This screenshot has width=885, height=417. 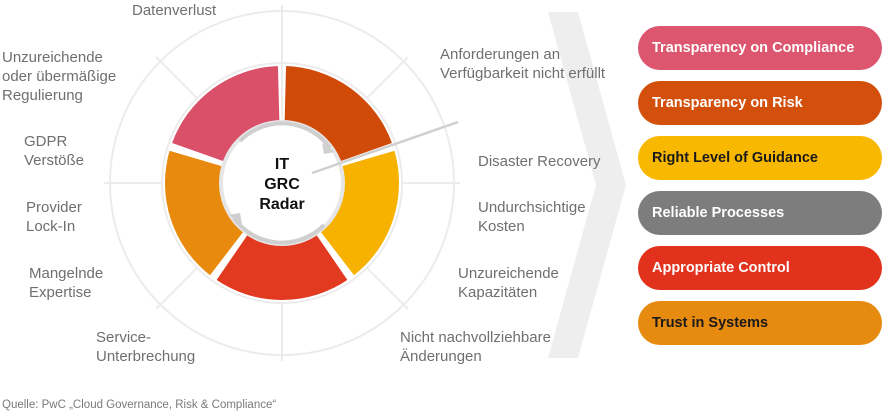 I want to click on center-title-line-3: Radar, so click(x=281, y=204).